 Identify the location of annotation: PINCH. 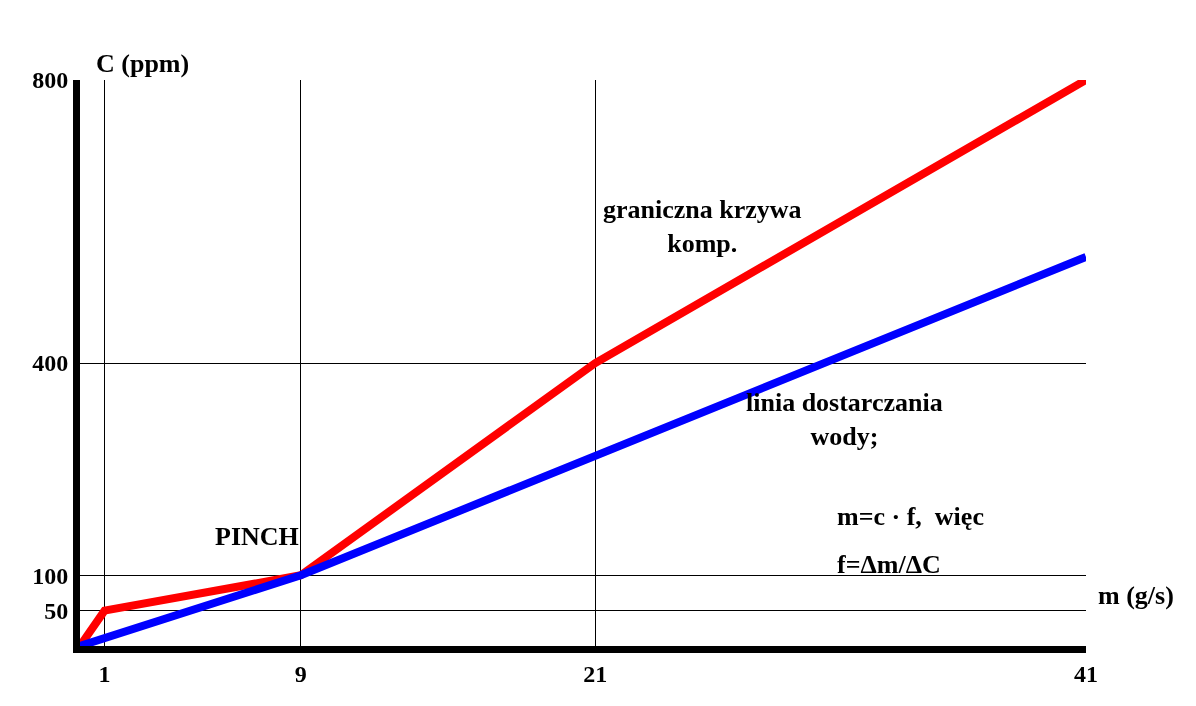
(257, 536).